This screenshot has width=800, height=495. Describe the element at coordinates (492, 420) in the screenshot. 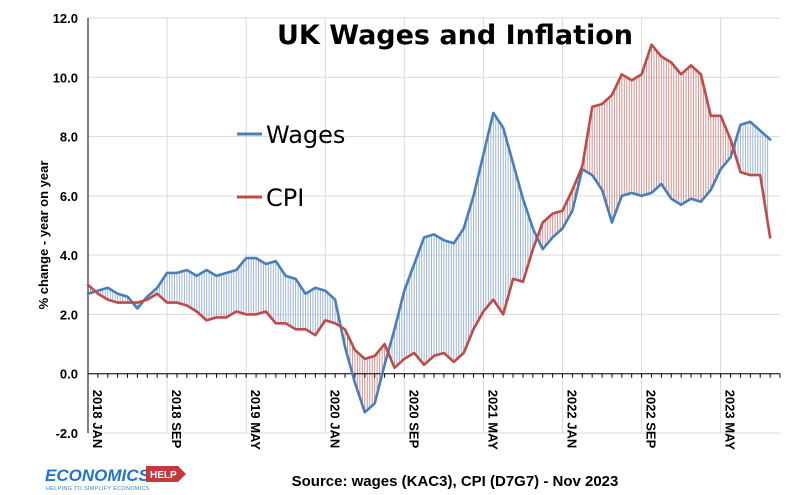

I see `x-tick-label: 2021 MAY` at that location.